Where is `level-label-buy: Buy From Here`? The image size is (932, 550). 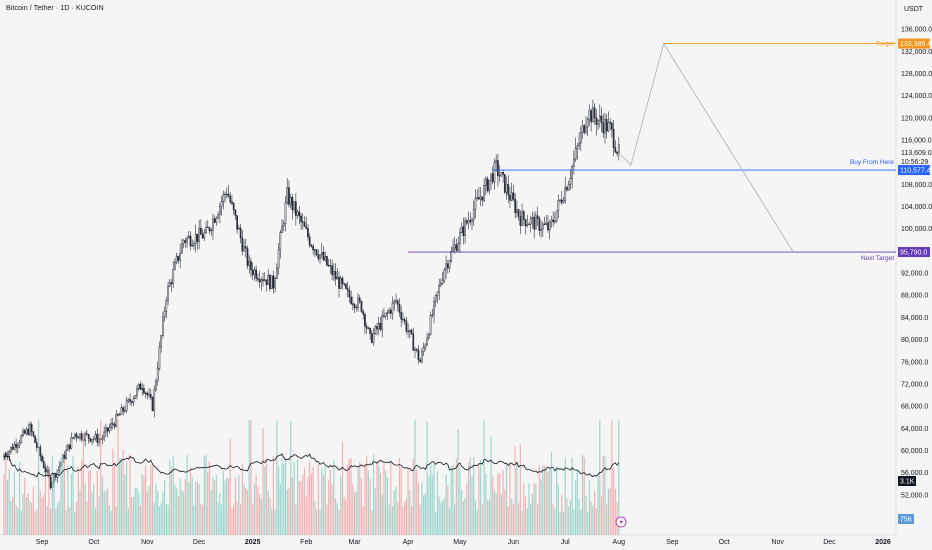
level-label-buy: Buy From Here is located at coordinates (872, 162).